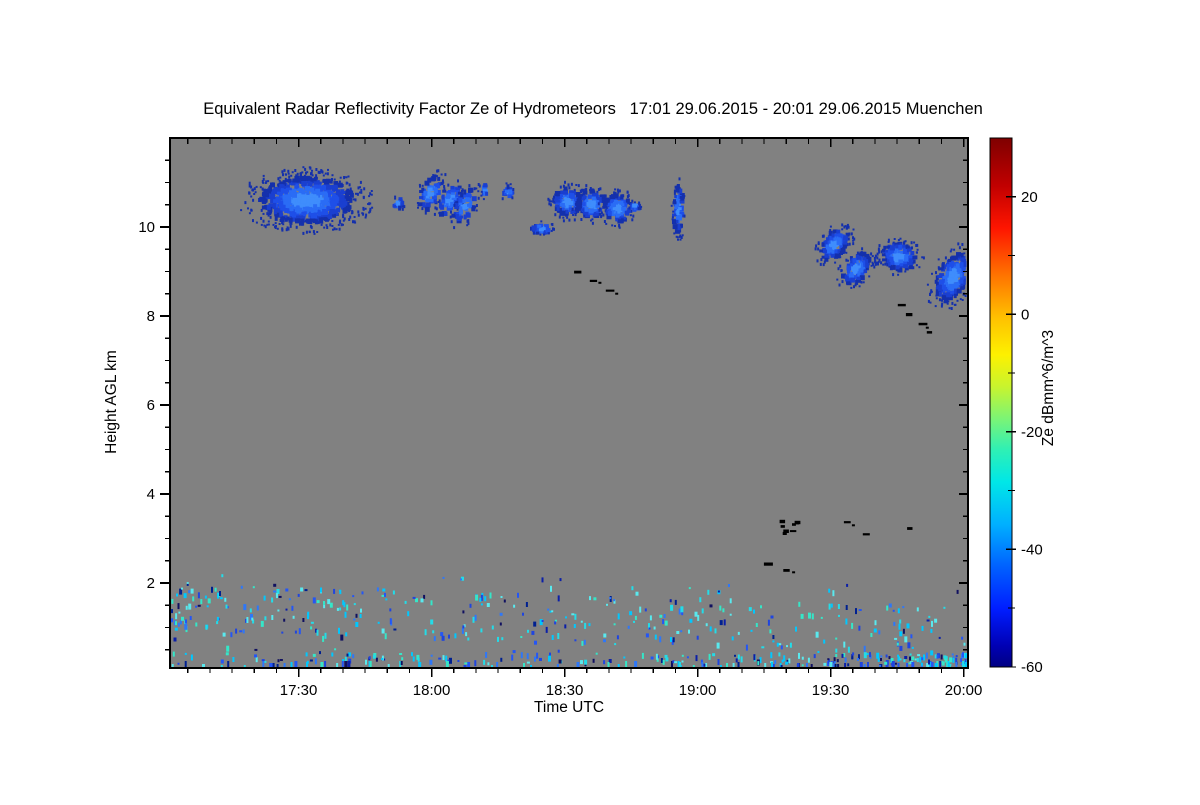  Describe the element at coordinates (151, 405) in the screenshot. I see `y-tick-label: 6` at that location.